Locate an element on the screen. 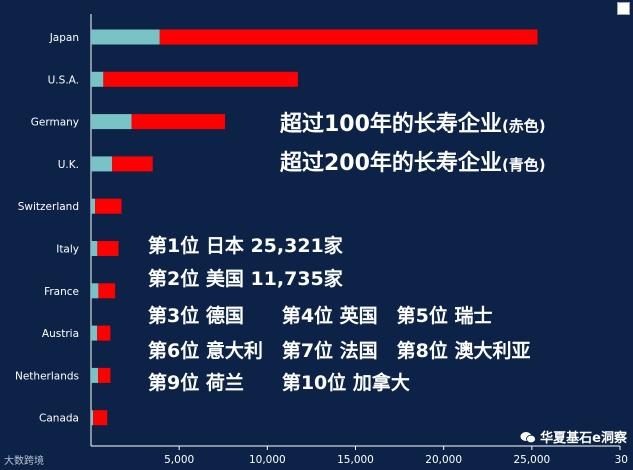 The width and height of the screenshot is (633, 470). rank-annotation-5: 第9位 荷兰 第10位 加拿大 is located at coordinates (279, 383).